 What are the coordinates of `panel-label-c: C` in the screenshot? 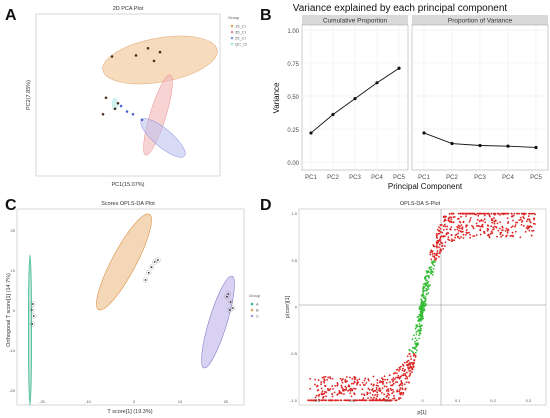 It's located at (11, 205).